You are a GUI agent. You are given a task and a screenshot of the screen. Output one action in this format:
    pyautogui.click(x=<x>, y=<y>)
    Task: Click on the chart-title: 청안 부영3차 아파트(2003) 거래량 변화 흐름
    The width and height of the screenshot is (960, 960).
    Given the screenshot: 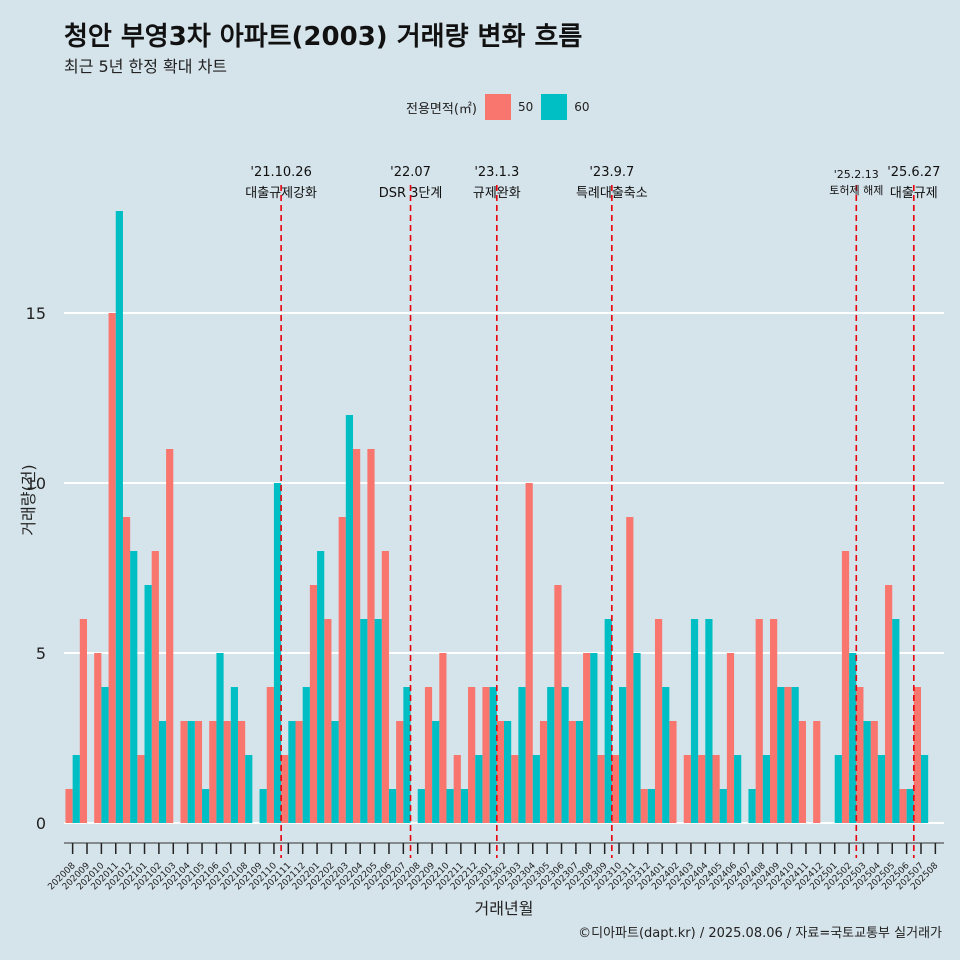 What is the action you would take?
    pyautogui.click(x=323, y=37)
    